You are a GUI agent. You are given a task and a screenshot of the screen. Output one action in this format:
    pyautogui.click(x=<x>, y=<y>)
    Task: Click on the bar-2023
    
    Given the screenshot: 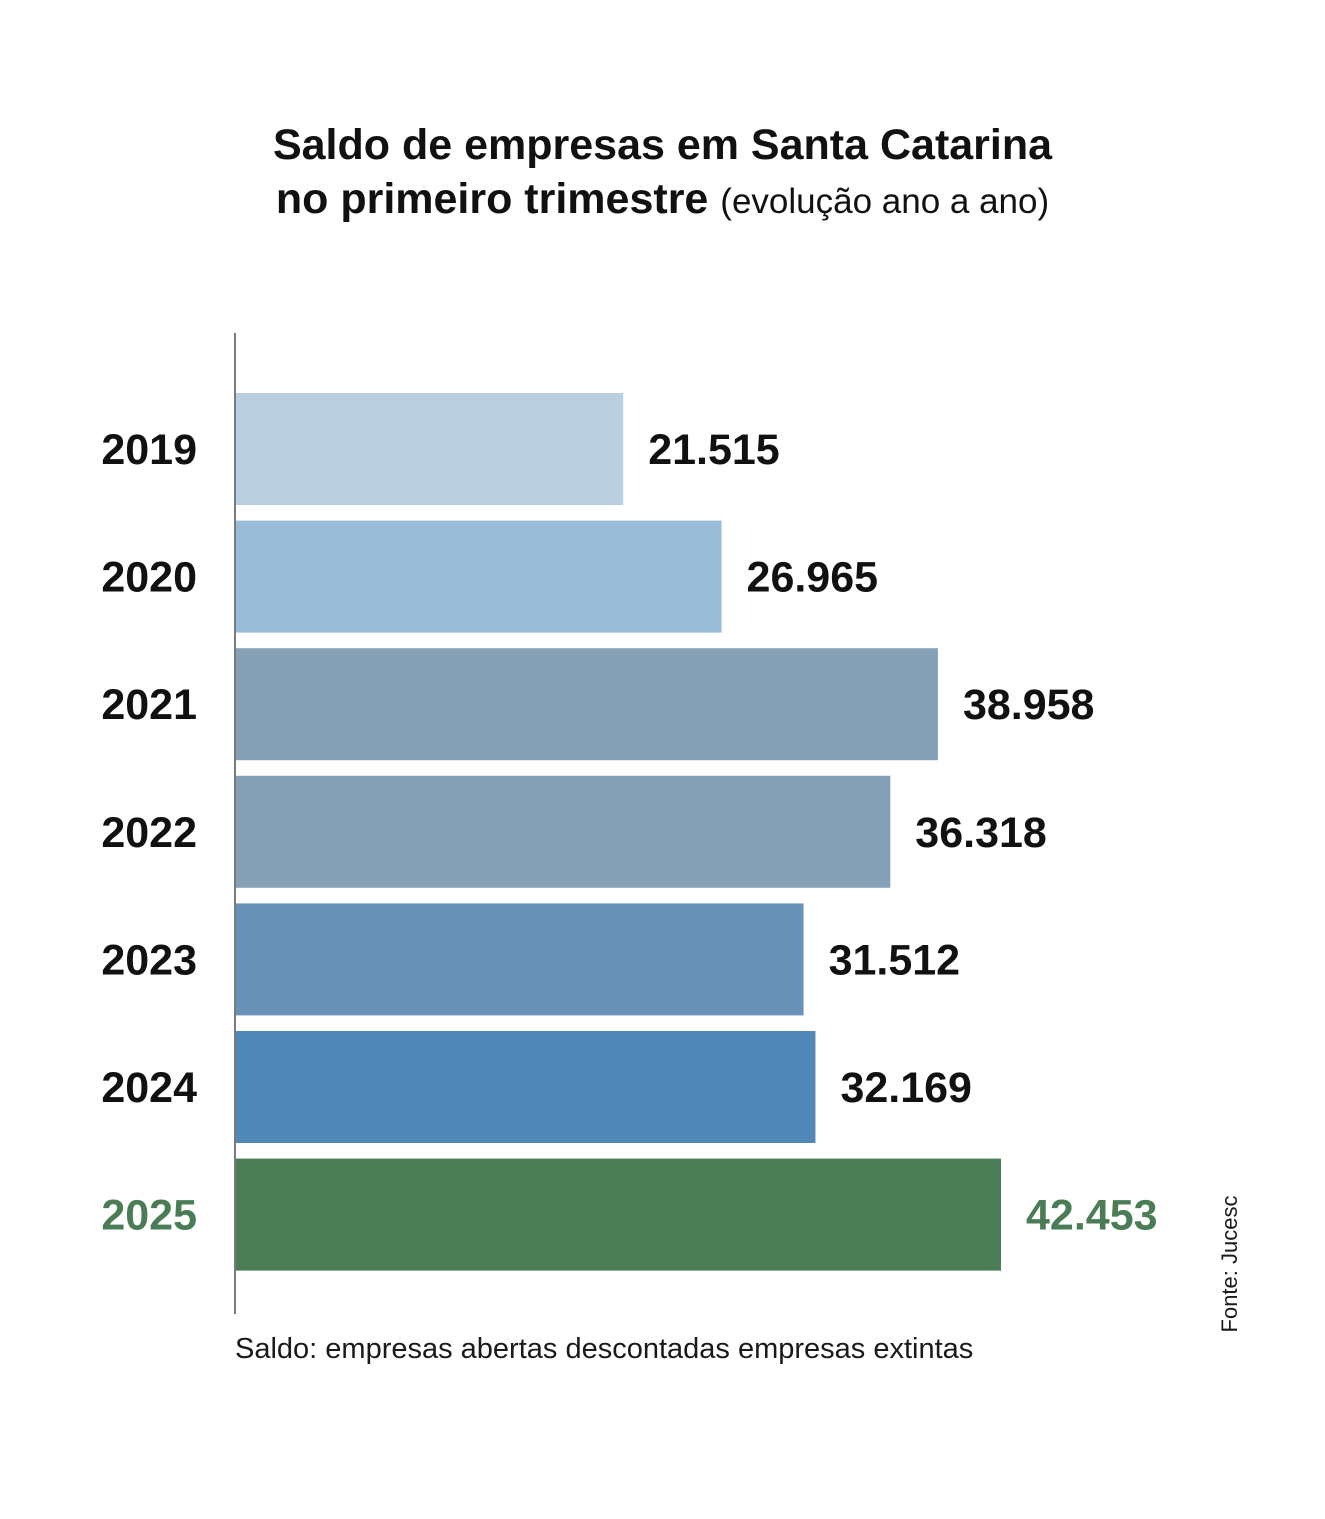 What is the action you would take?
    pyautogui.click(x=519, y=959)
    